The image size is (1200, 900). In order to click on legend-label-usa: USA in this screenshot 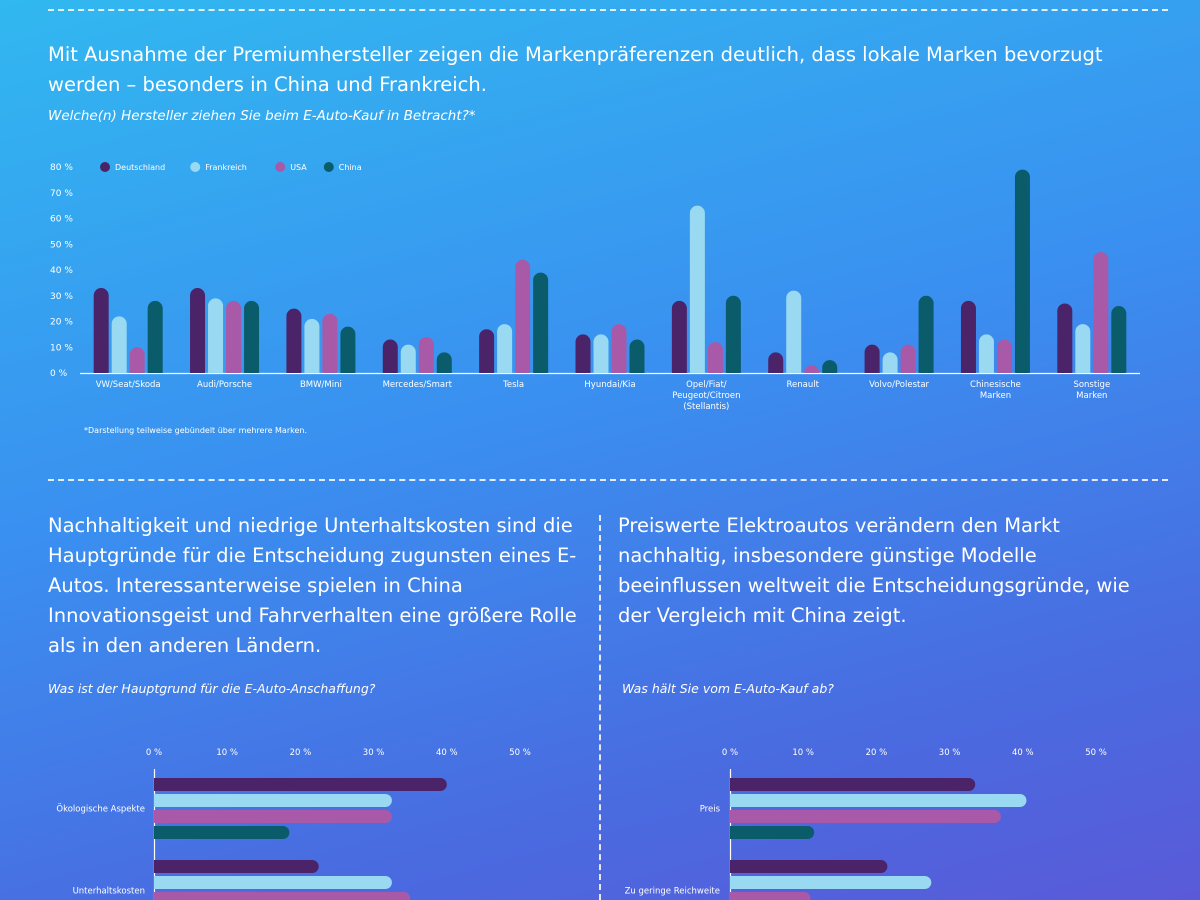, I will do `click(298, 167)`.